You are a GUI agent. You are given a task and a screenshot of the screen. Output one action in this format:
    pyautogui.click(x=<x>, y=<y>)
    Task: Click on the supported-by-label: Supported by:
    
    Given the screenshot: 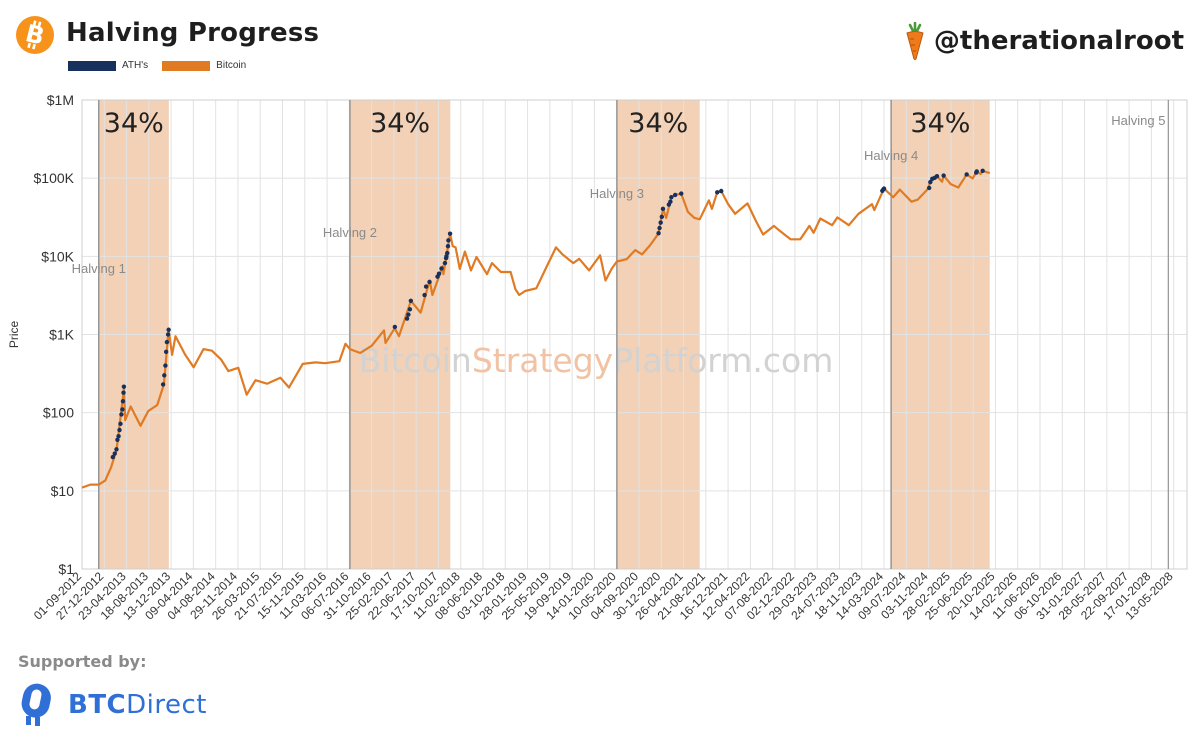 What is the action you would take?
    pyautogui.click(x=82, y=661)
    